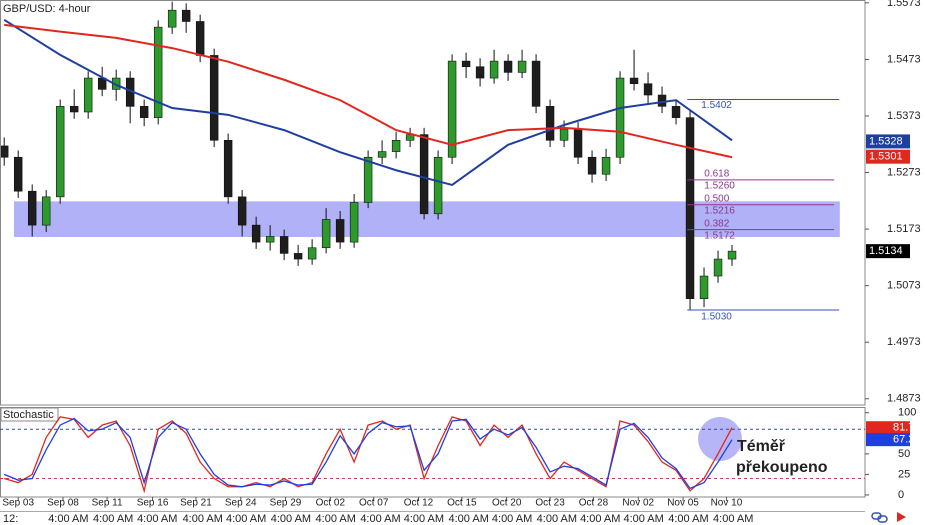 Image resolution: width=925 pixels, height=525 pixels. I want to click on x-tick-label: Oct 15, so click(462, 503).